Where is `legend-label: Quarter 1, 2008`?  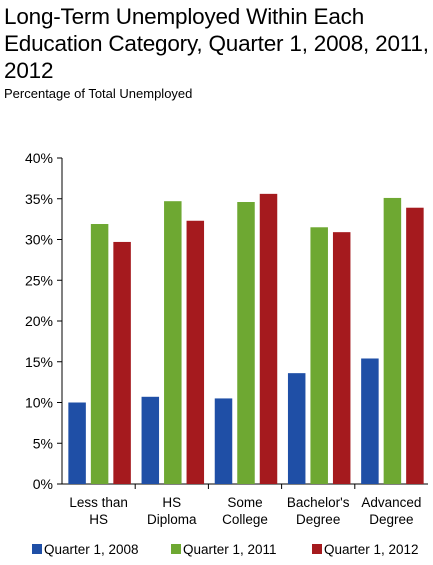 legend-label: Quarter 1, 2008 is located at coordinates (91, 549).